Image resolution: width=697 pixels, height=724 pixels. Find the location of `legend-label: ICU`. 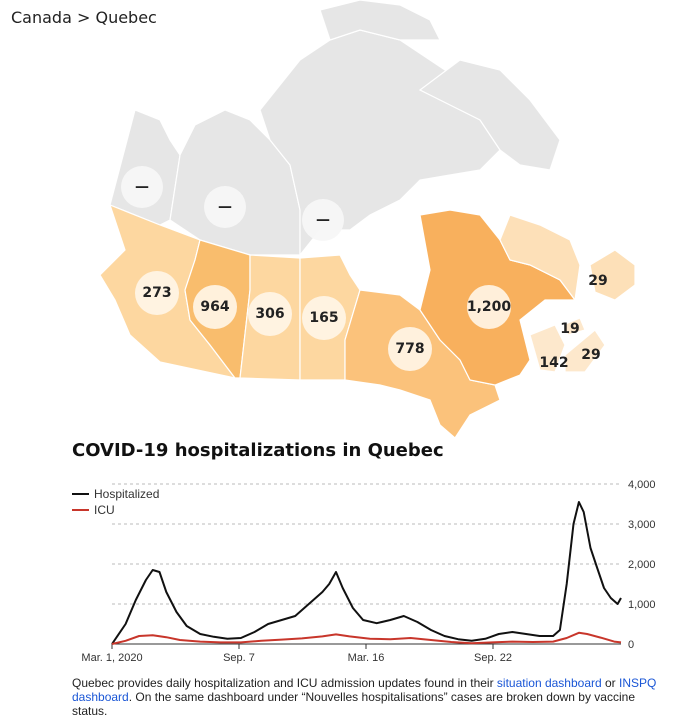

legend-label: ICU is located at coordinates (104, 510).